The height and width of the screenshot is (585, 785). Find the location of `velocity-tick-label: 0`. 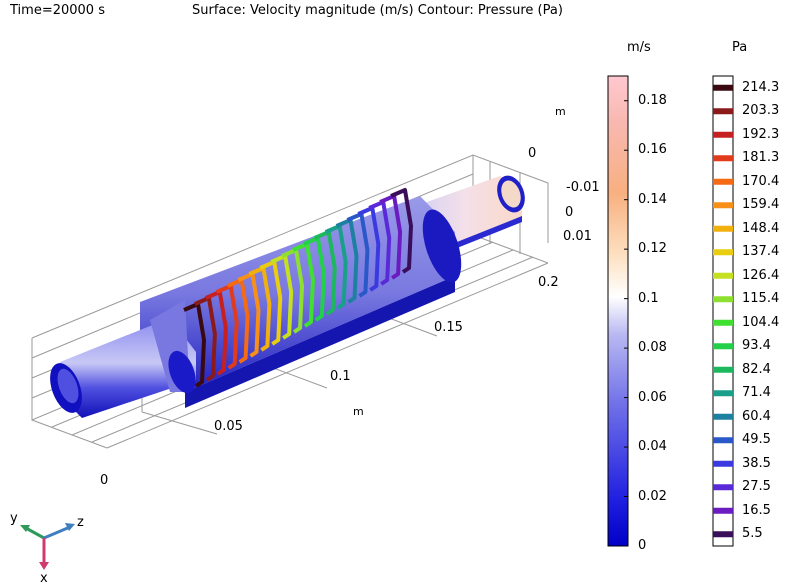

velocity-tick-label: 0 is located at coordinates (642, 545).